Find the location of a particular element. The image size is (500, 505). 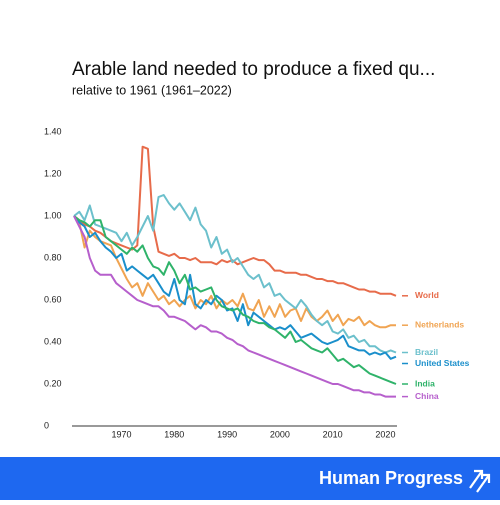

y-tick-label: 0.40 is located at coordinates (53, 341).